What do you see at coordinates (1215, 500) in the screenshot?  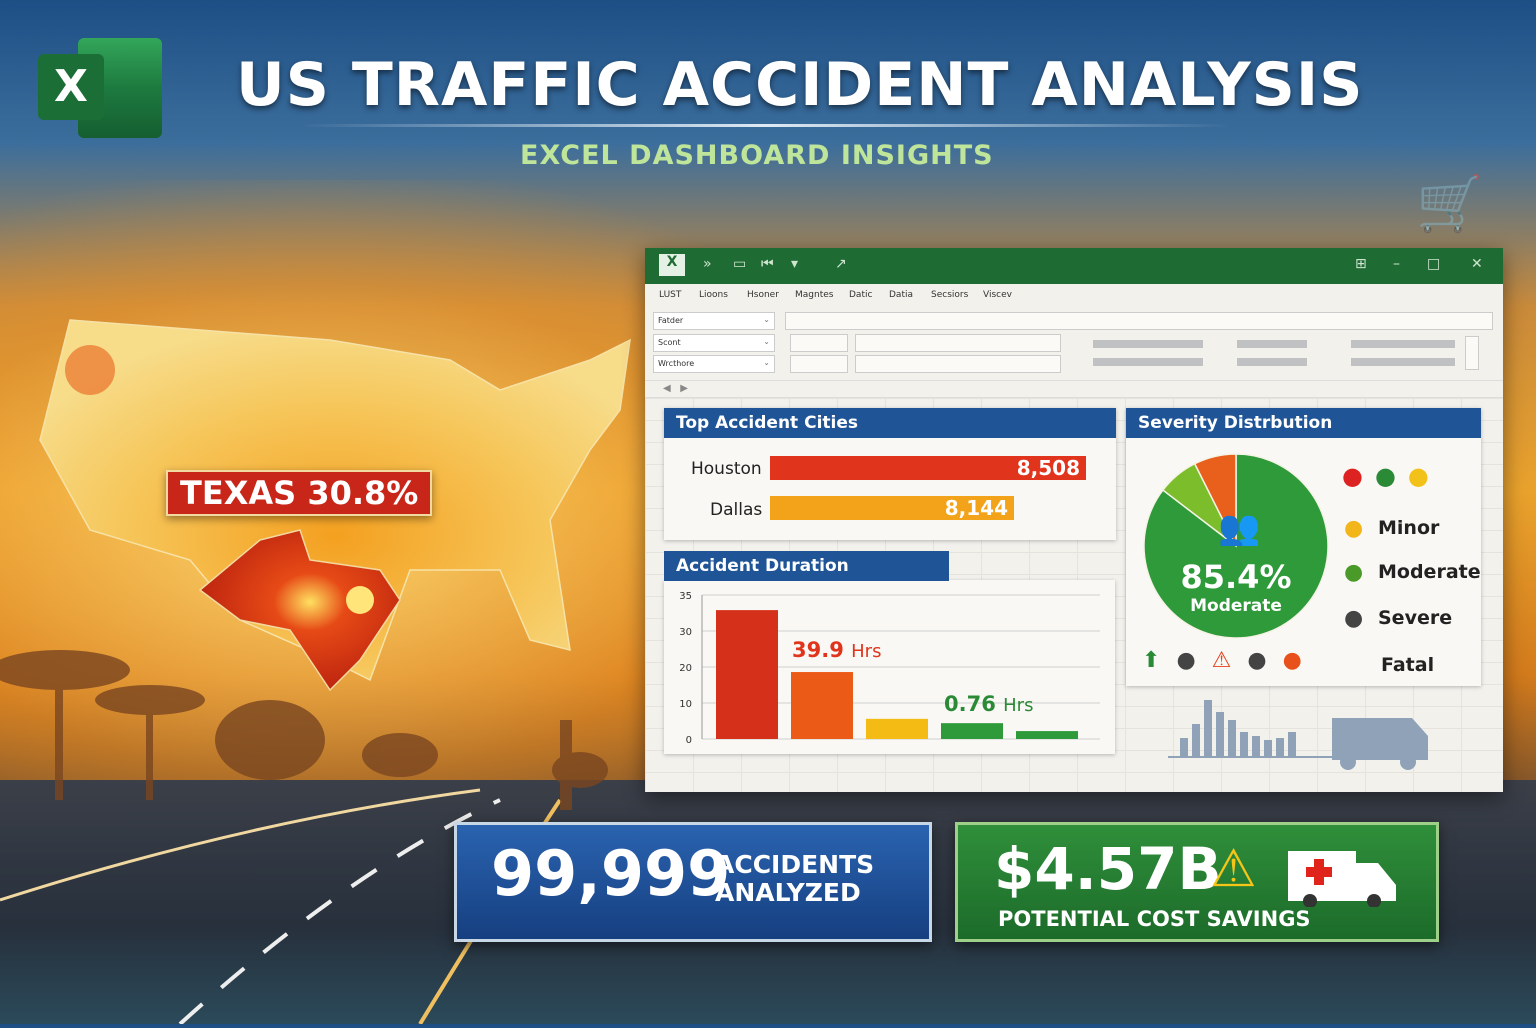 I see `pie-slice` at bounding box center [1215, 500].